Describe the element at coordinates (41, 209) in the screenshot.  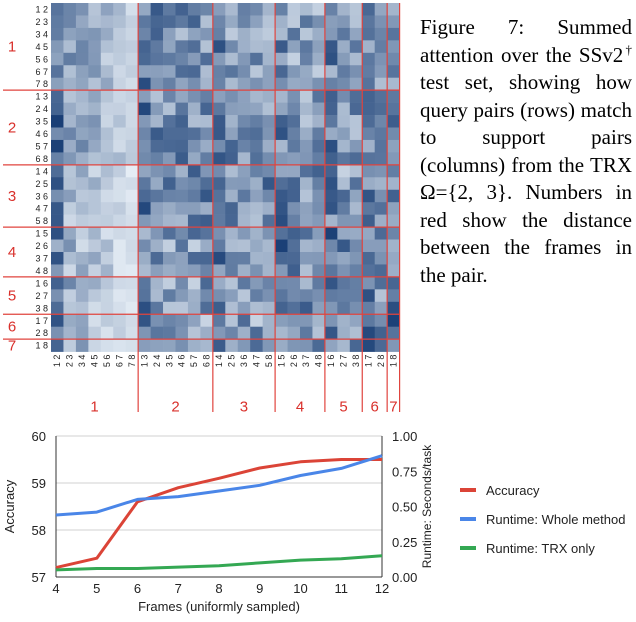
I see `row-label: 4 7` at that location.